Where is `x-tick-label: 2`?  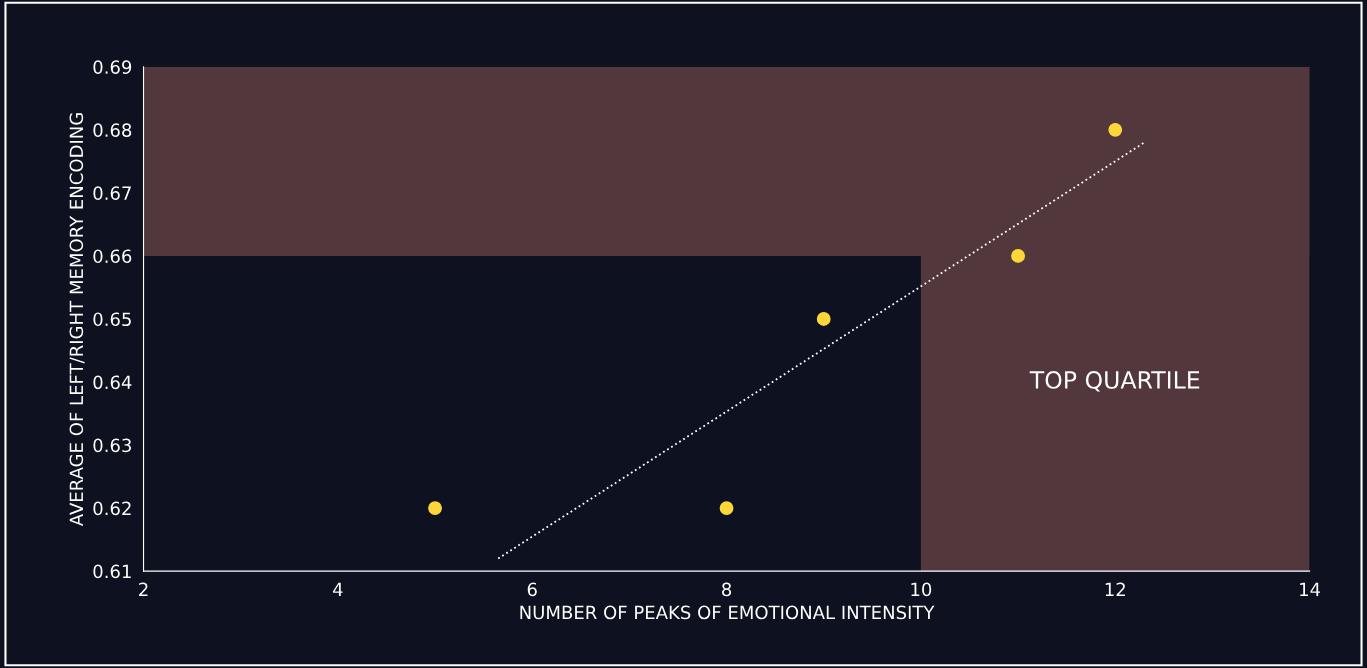 x-tick-label: 2 is located at coordinates (143, 589).